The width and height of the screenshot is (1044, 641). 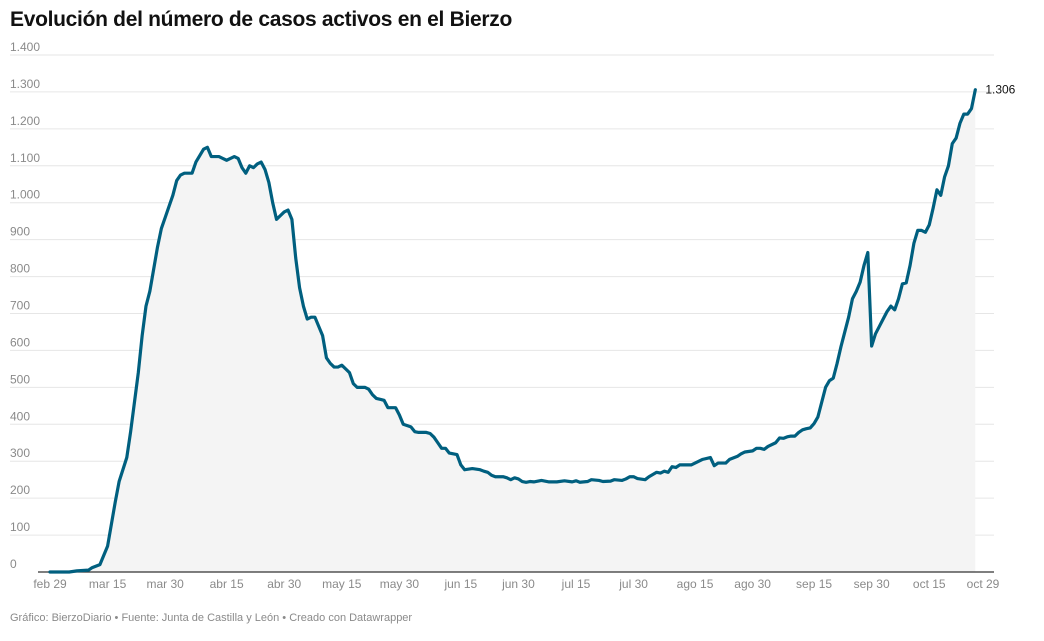 What do you see at coordinates (460, 584) in the screenshot?
I see `x-tick-label: jun 15` at bounding box center [460, 584].